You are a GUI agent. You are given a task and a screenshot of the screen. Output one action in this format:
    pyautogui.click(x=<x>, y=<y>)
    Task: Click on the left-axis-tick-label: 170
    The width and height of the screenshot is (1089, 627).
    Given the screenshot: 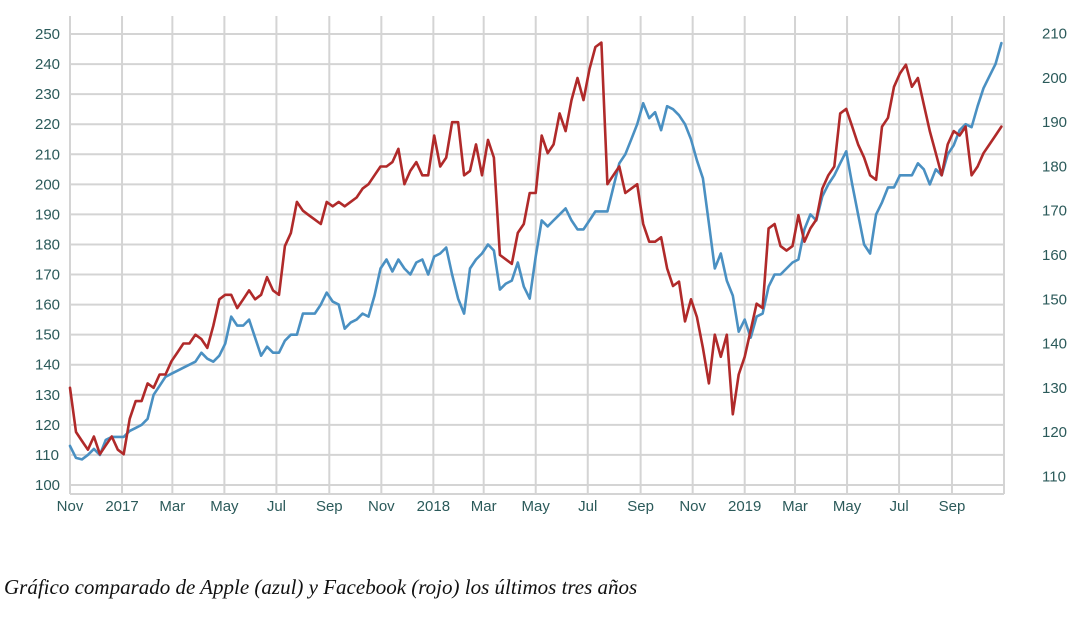 What is the action you would take?
    pyautogui.click(x=47, y=275)
    